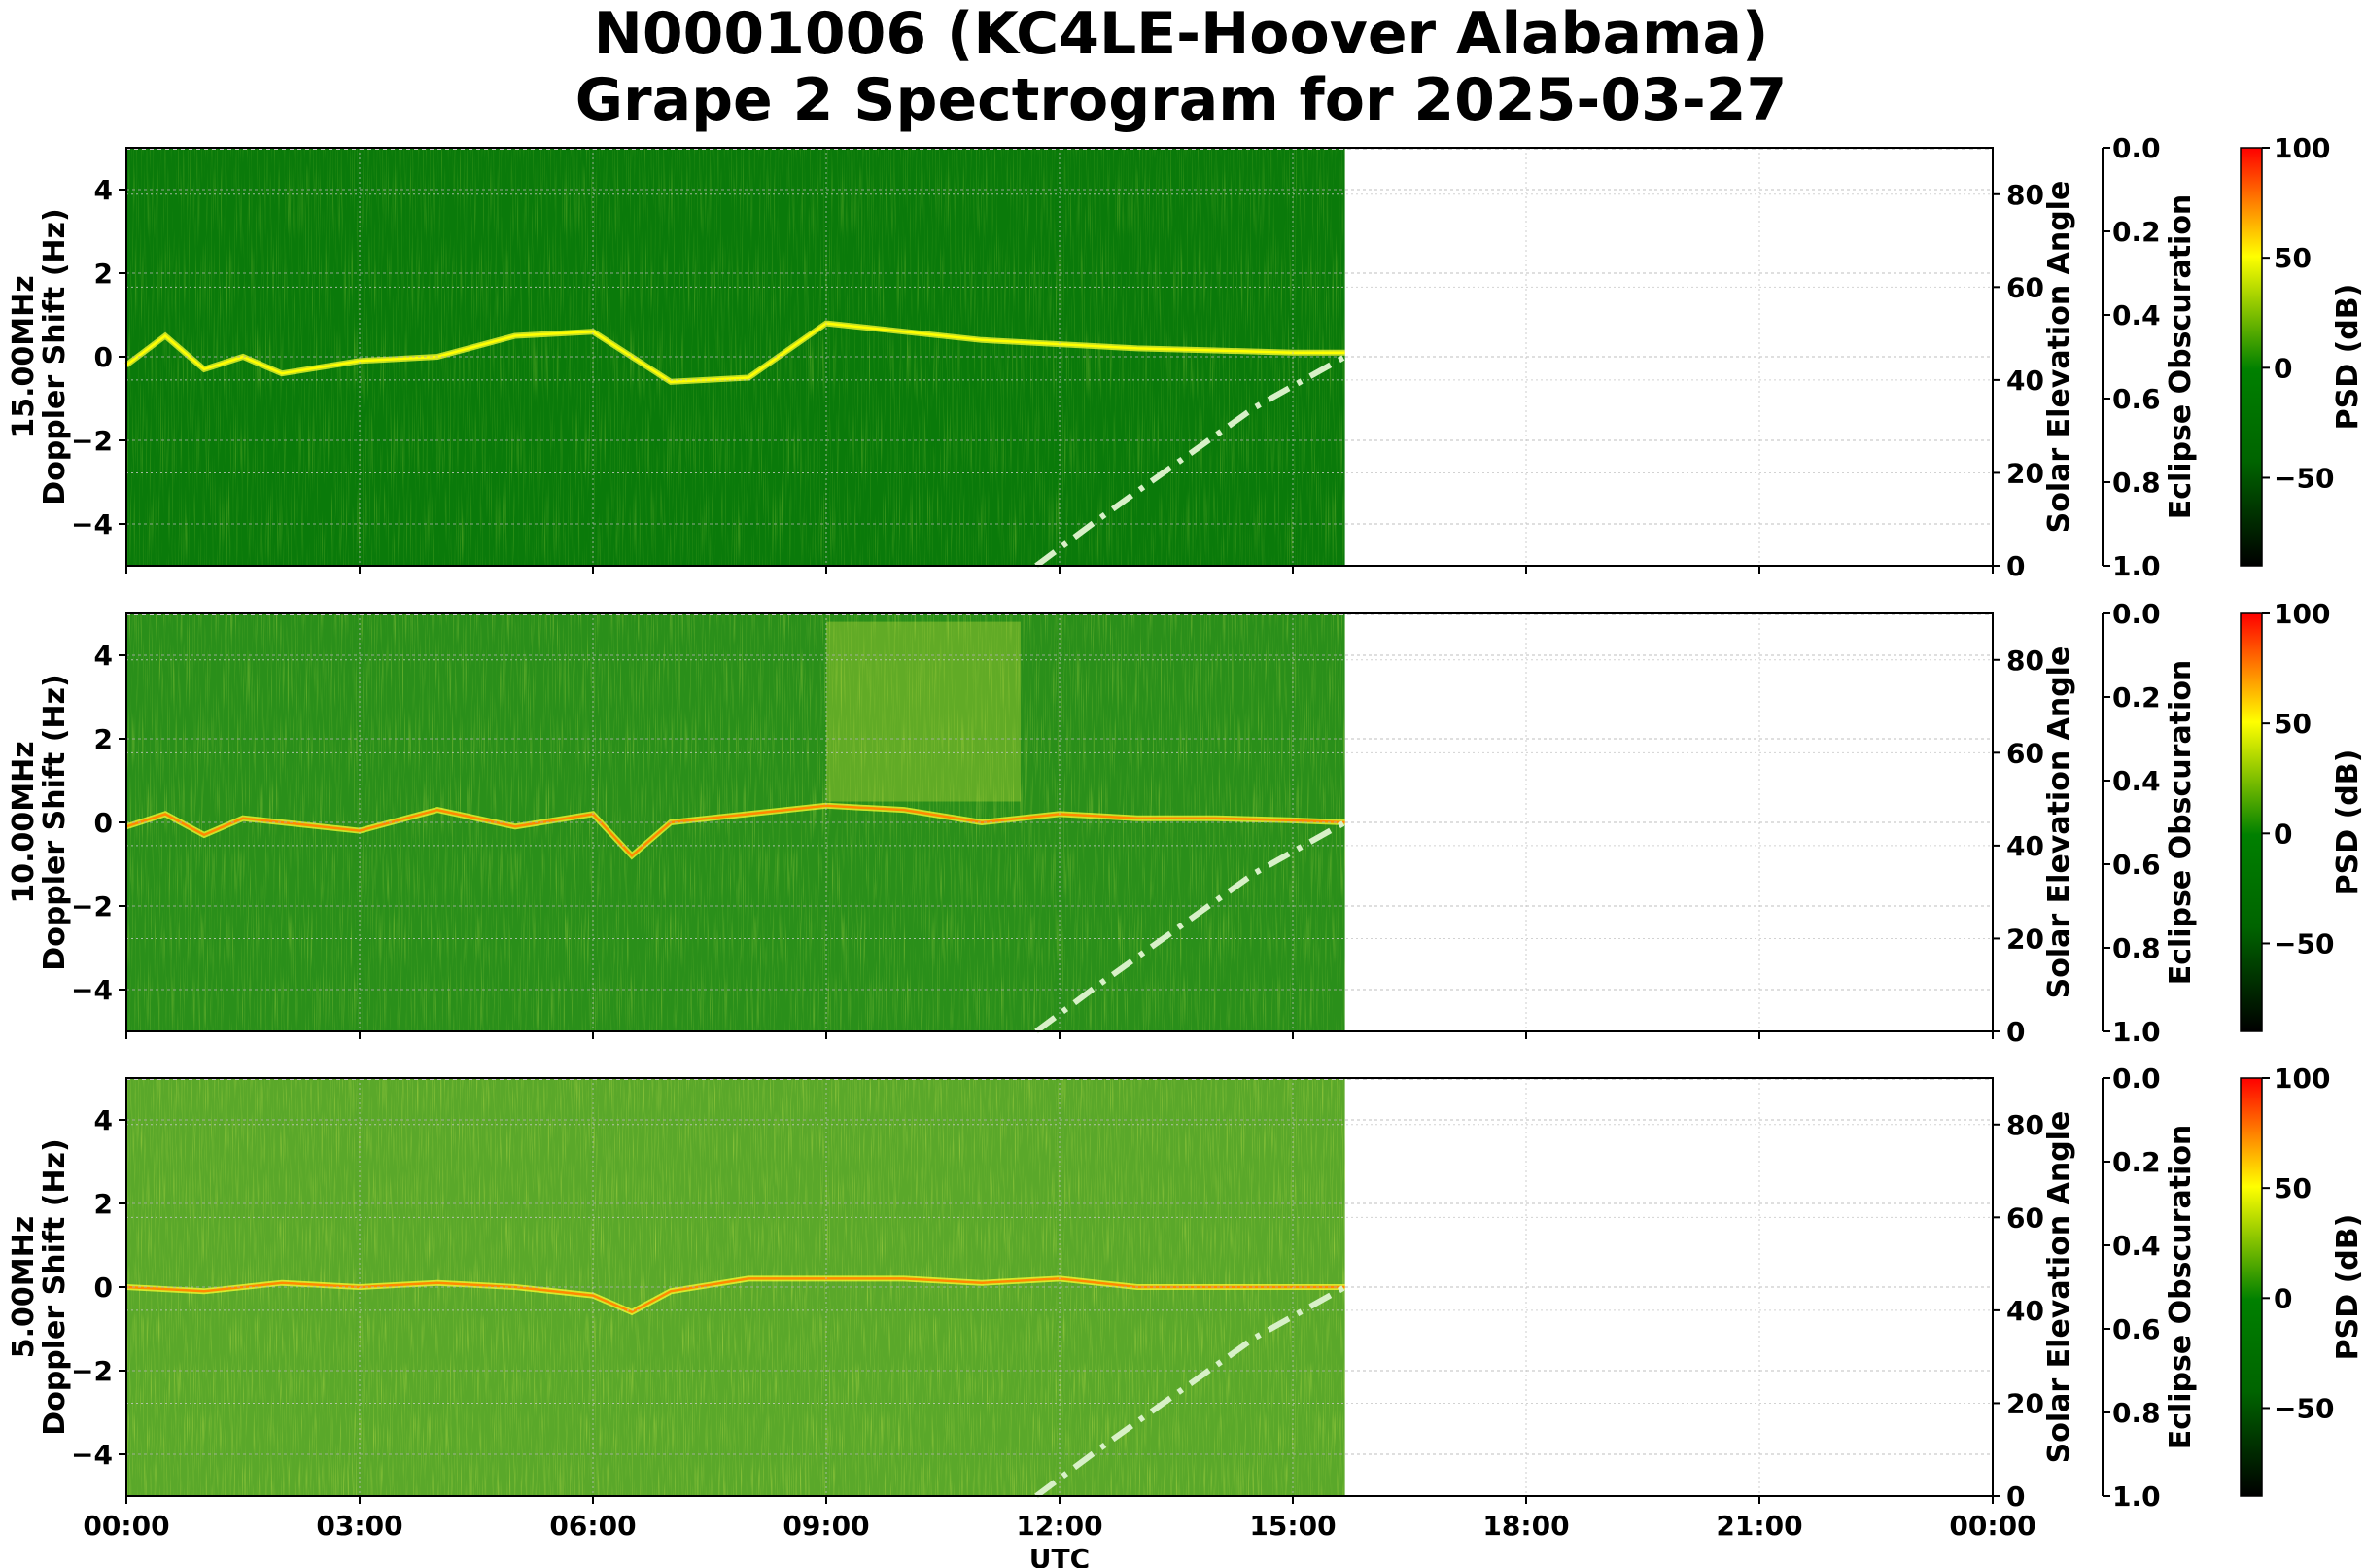 Image resolution: width=2365 pixels, height=1568 pixels. What do you see at coordinates (1059, 1526) in the screenshot?
I see `x-tick-label: 12:00` at bounding box center [1059, 1526].